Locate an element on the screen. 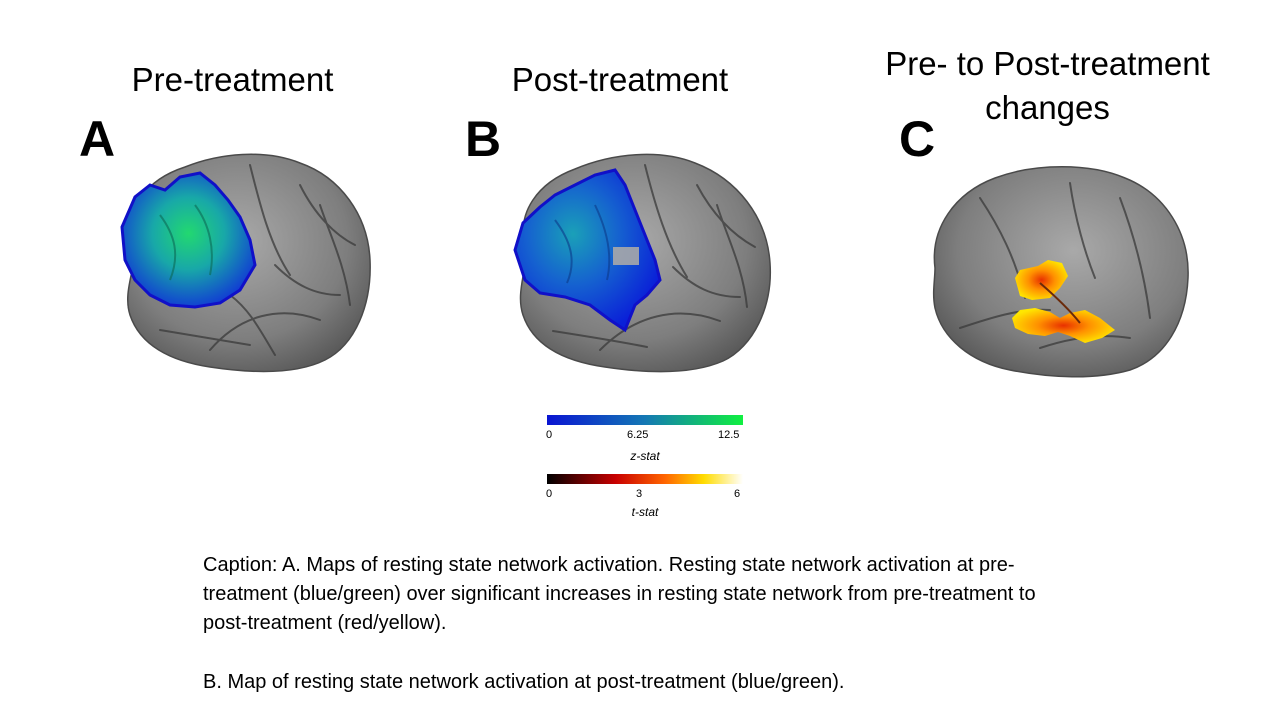  z-stat-tick-mid: 6.25 is located at coordinates (638, 435).